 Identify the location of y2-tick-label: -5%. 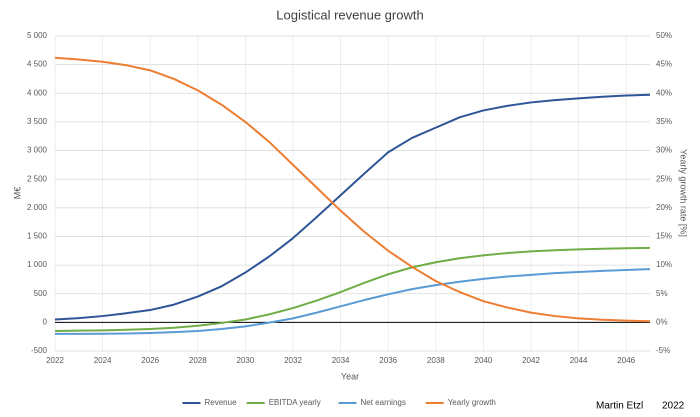
(663, 350).